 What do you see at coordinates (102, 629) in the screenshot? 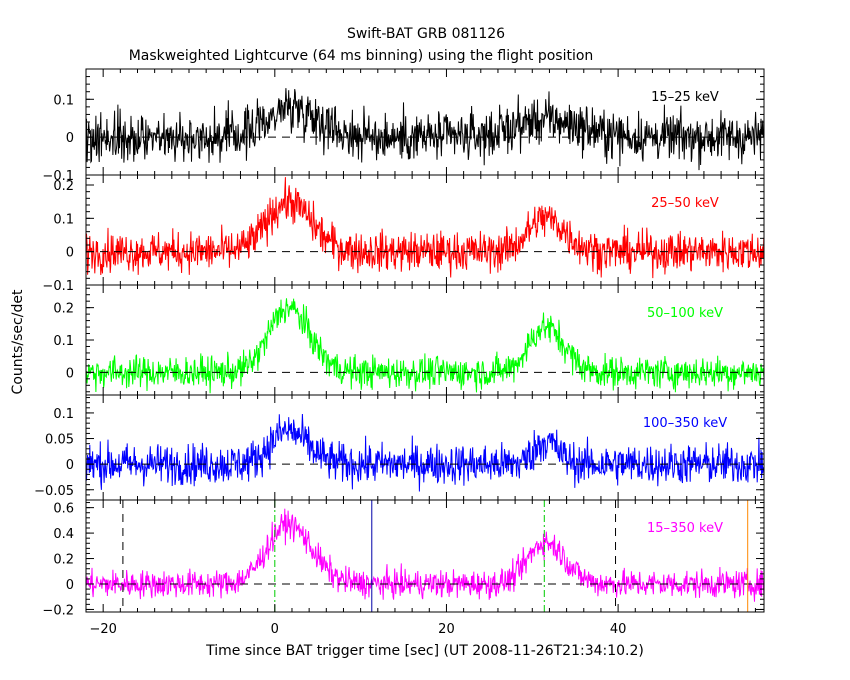
I see `x-tick-label: −20` at bounding box center [102, 629].